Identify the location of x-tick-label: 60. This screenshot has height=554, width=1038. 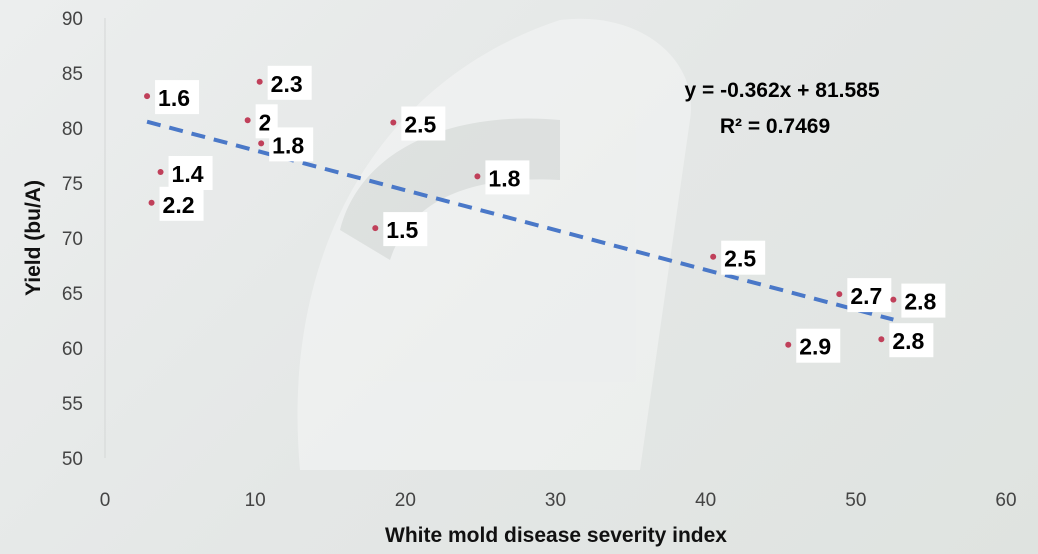
(1005, 500).